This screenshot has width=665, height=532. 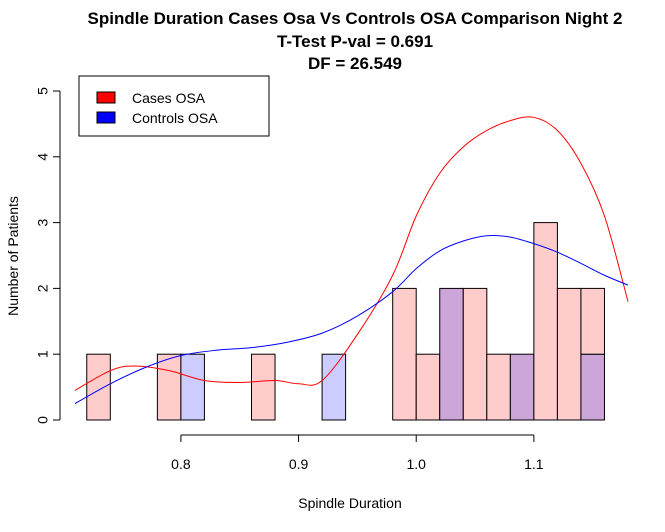 What do you see at coordinates (43, 222) in the screenshot?
I see `y-tick-label: 3` at bounding box center [43, 222].